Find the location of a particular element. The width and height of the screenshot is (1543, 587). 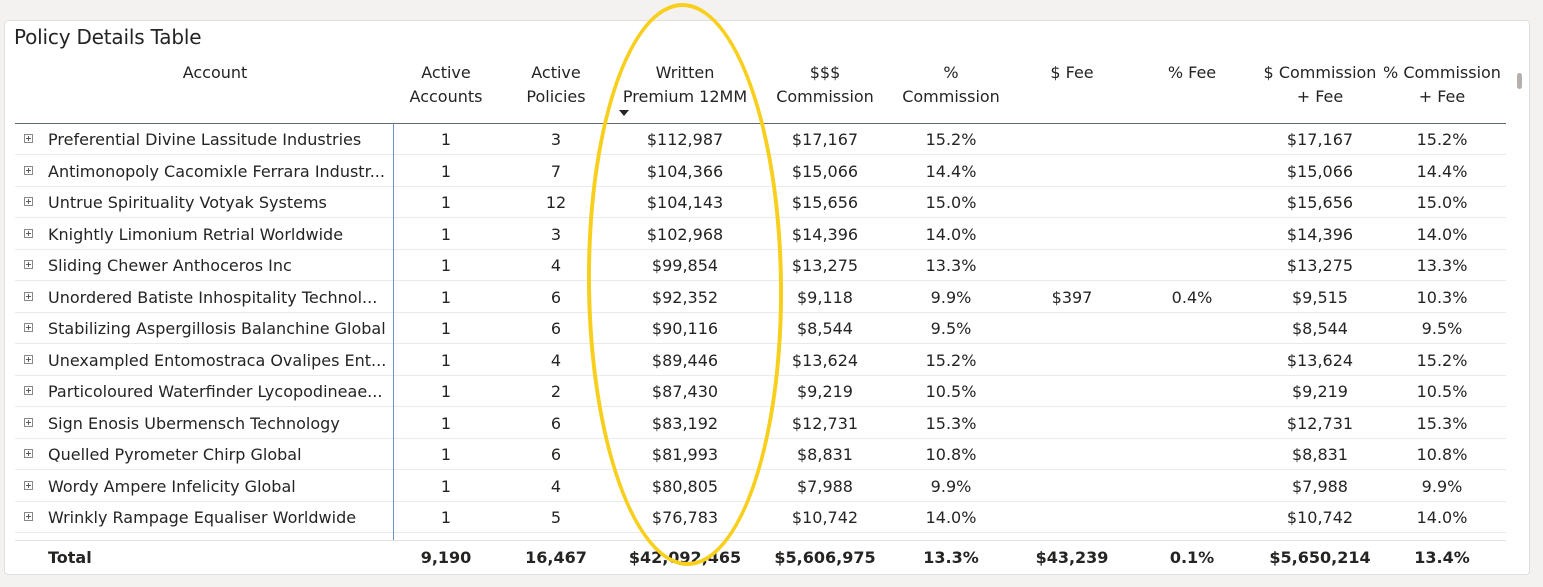

cell-pct-commission-fee: 14.0% is located at coordinates (1442, 234).